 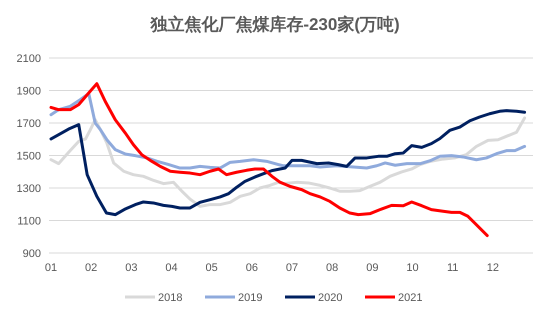 What do you see at coordinates (28, 92) in the screenshot?
I see `y-tick-label: 1900` at bounding box center [28, 92].